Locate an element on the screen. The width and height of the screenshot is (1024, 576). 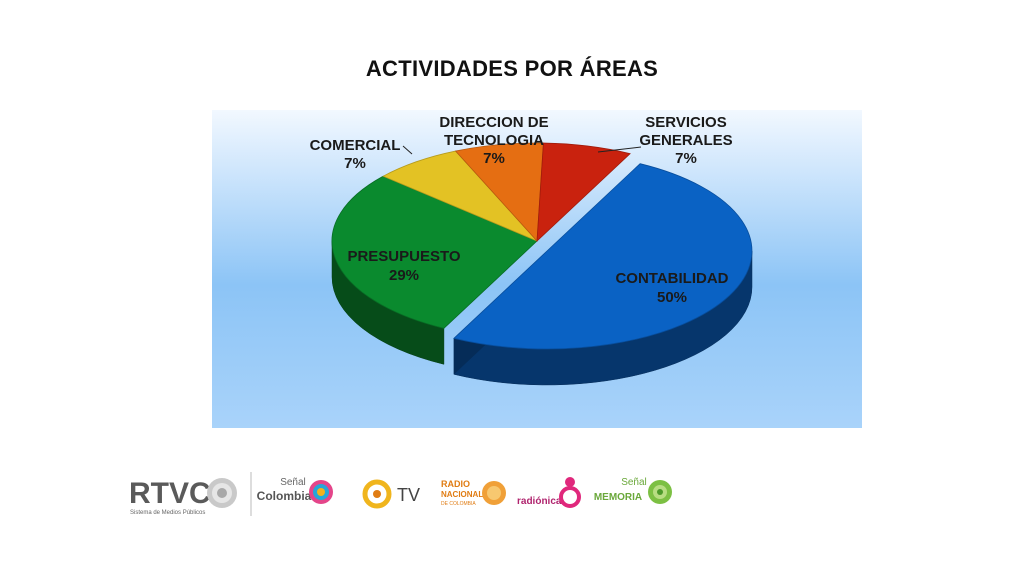
senal-memoria-logo: Señal MEMORIA is located at coordinates (633, 490).